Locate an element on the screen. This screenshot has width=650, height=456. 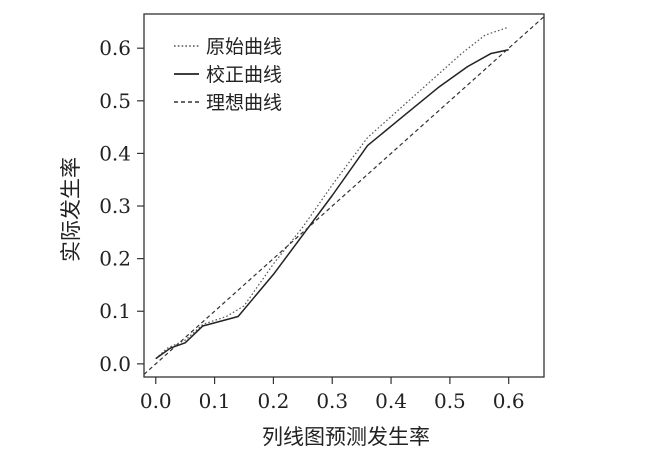
y-tick-label: 0.3 is located at coordinates (115, 206).